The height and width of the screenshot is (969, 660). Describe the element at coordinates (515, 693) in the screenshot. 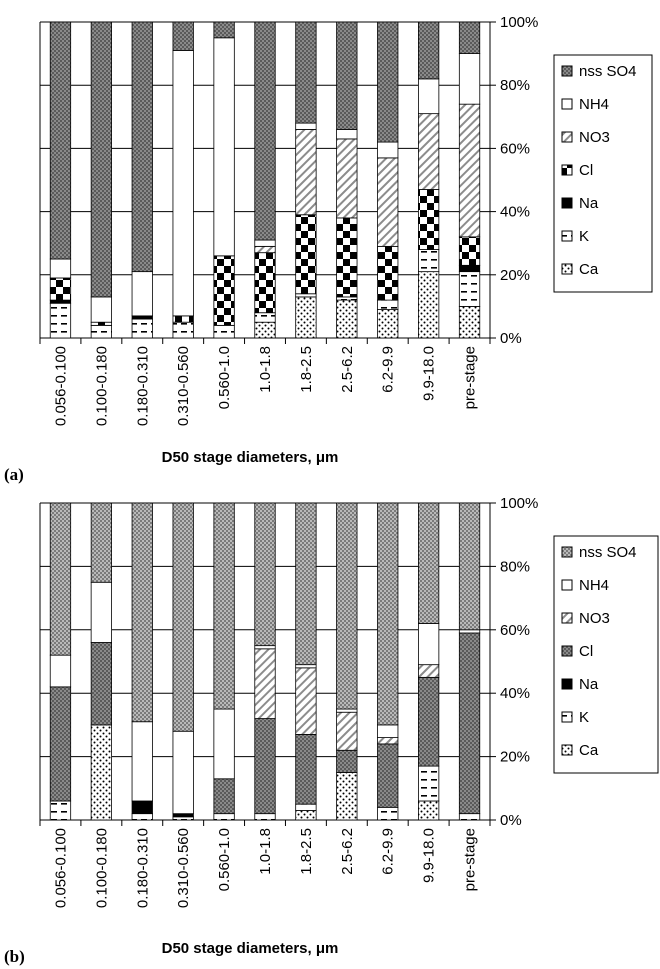

I see `y-tick-label: 40%` at that location.